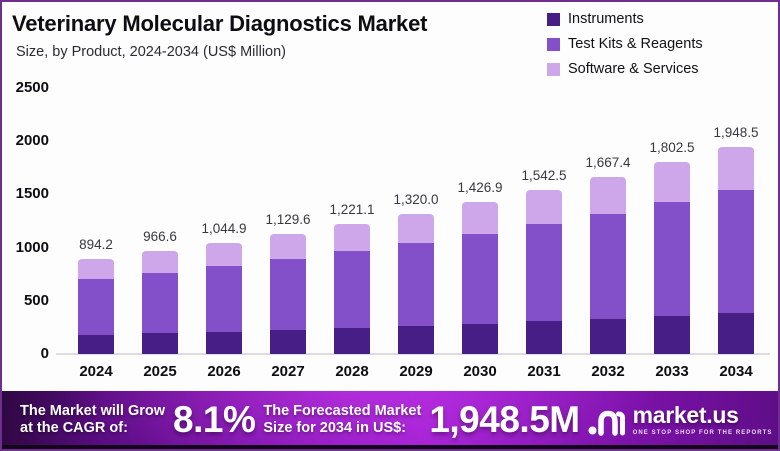 This screenshot has width=780, height=451. Describe the element at coordinates (608, 371) in the screenshot. I see `x-label-2032: 2032` at that location.